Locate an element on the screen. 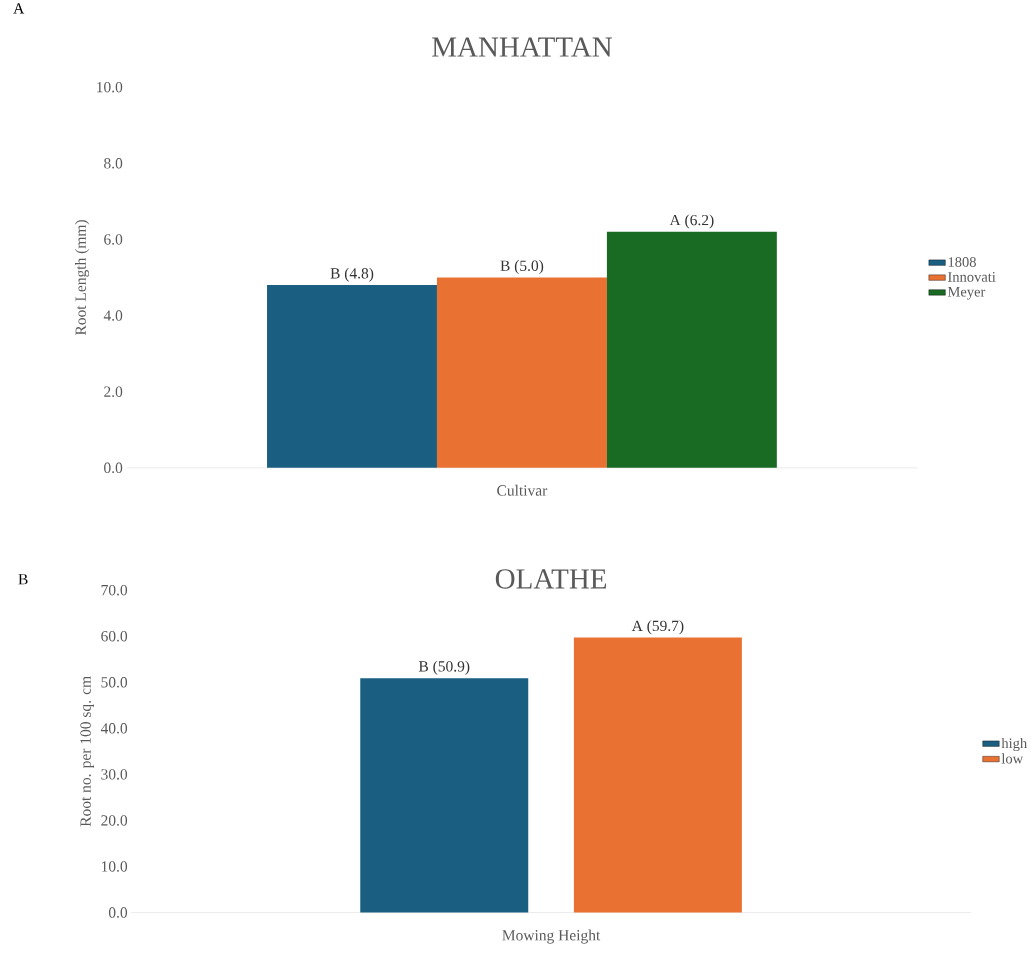  legend-label: low is located at coordinates (1012, 758).